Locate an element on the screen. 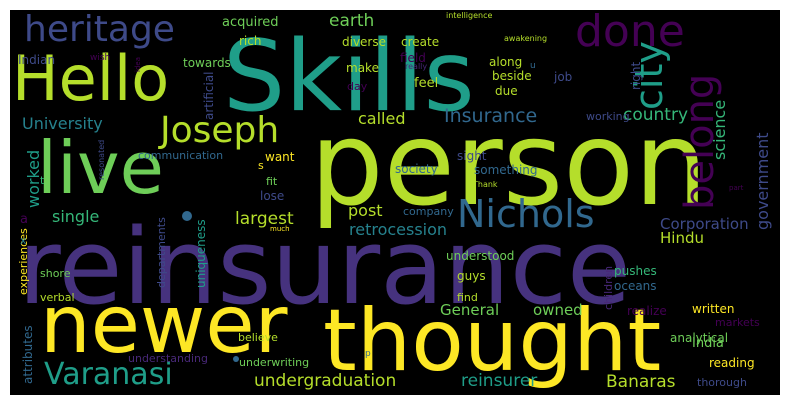 This screenshot has height=405, width=790. word: Skills is located at coordinates (349, 77).